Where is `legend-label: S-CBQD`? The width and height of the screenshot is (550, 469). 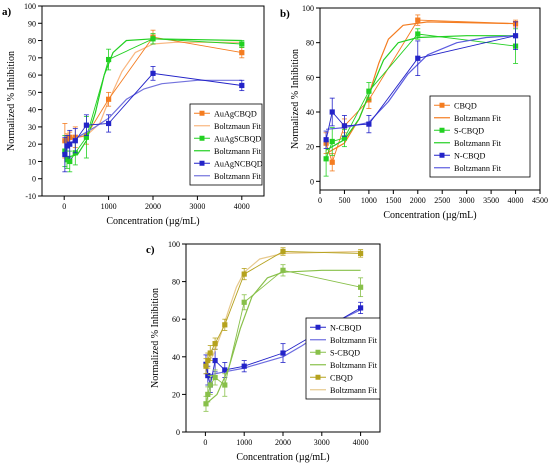 legend-label: S-CBQD is located at coordinates (469, 130).